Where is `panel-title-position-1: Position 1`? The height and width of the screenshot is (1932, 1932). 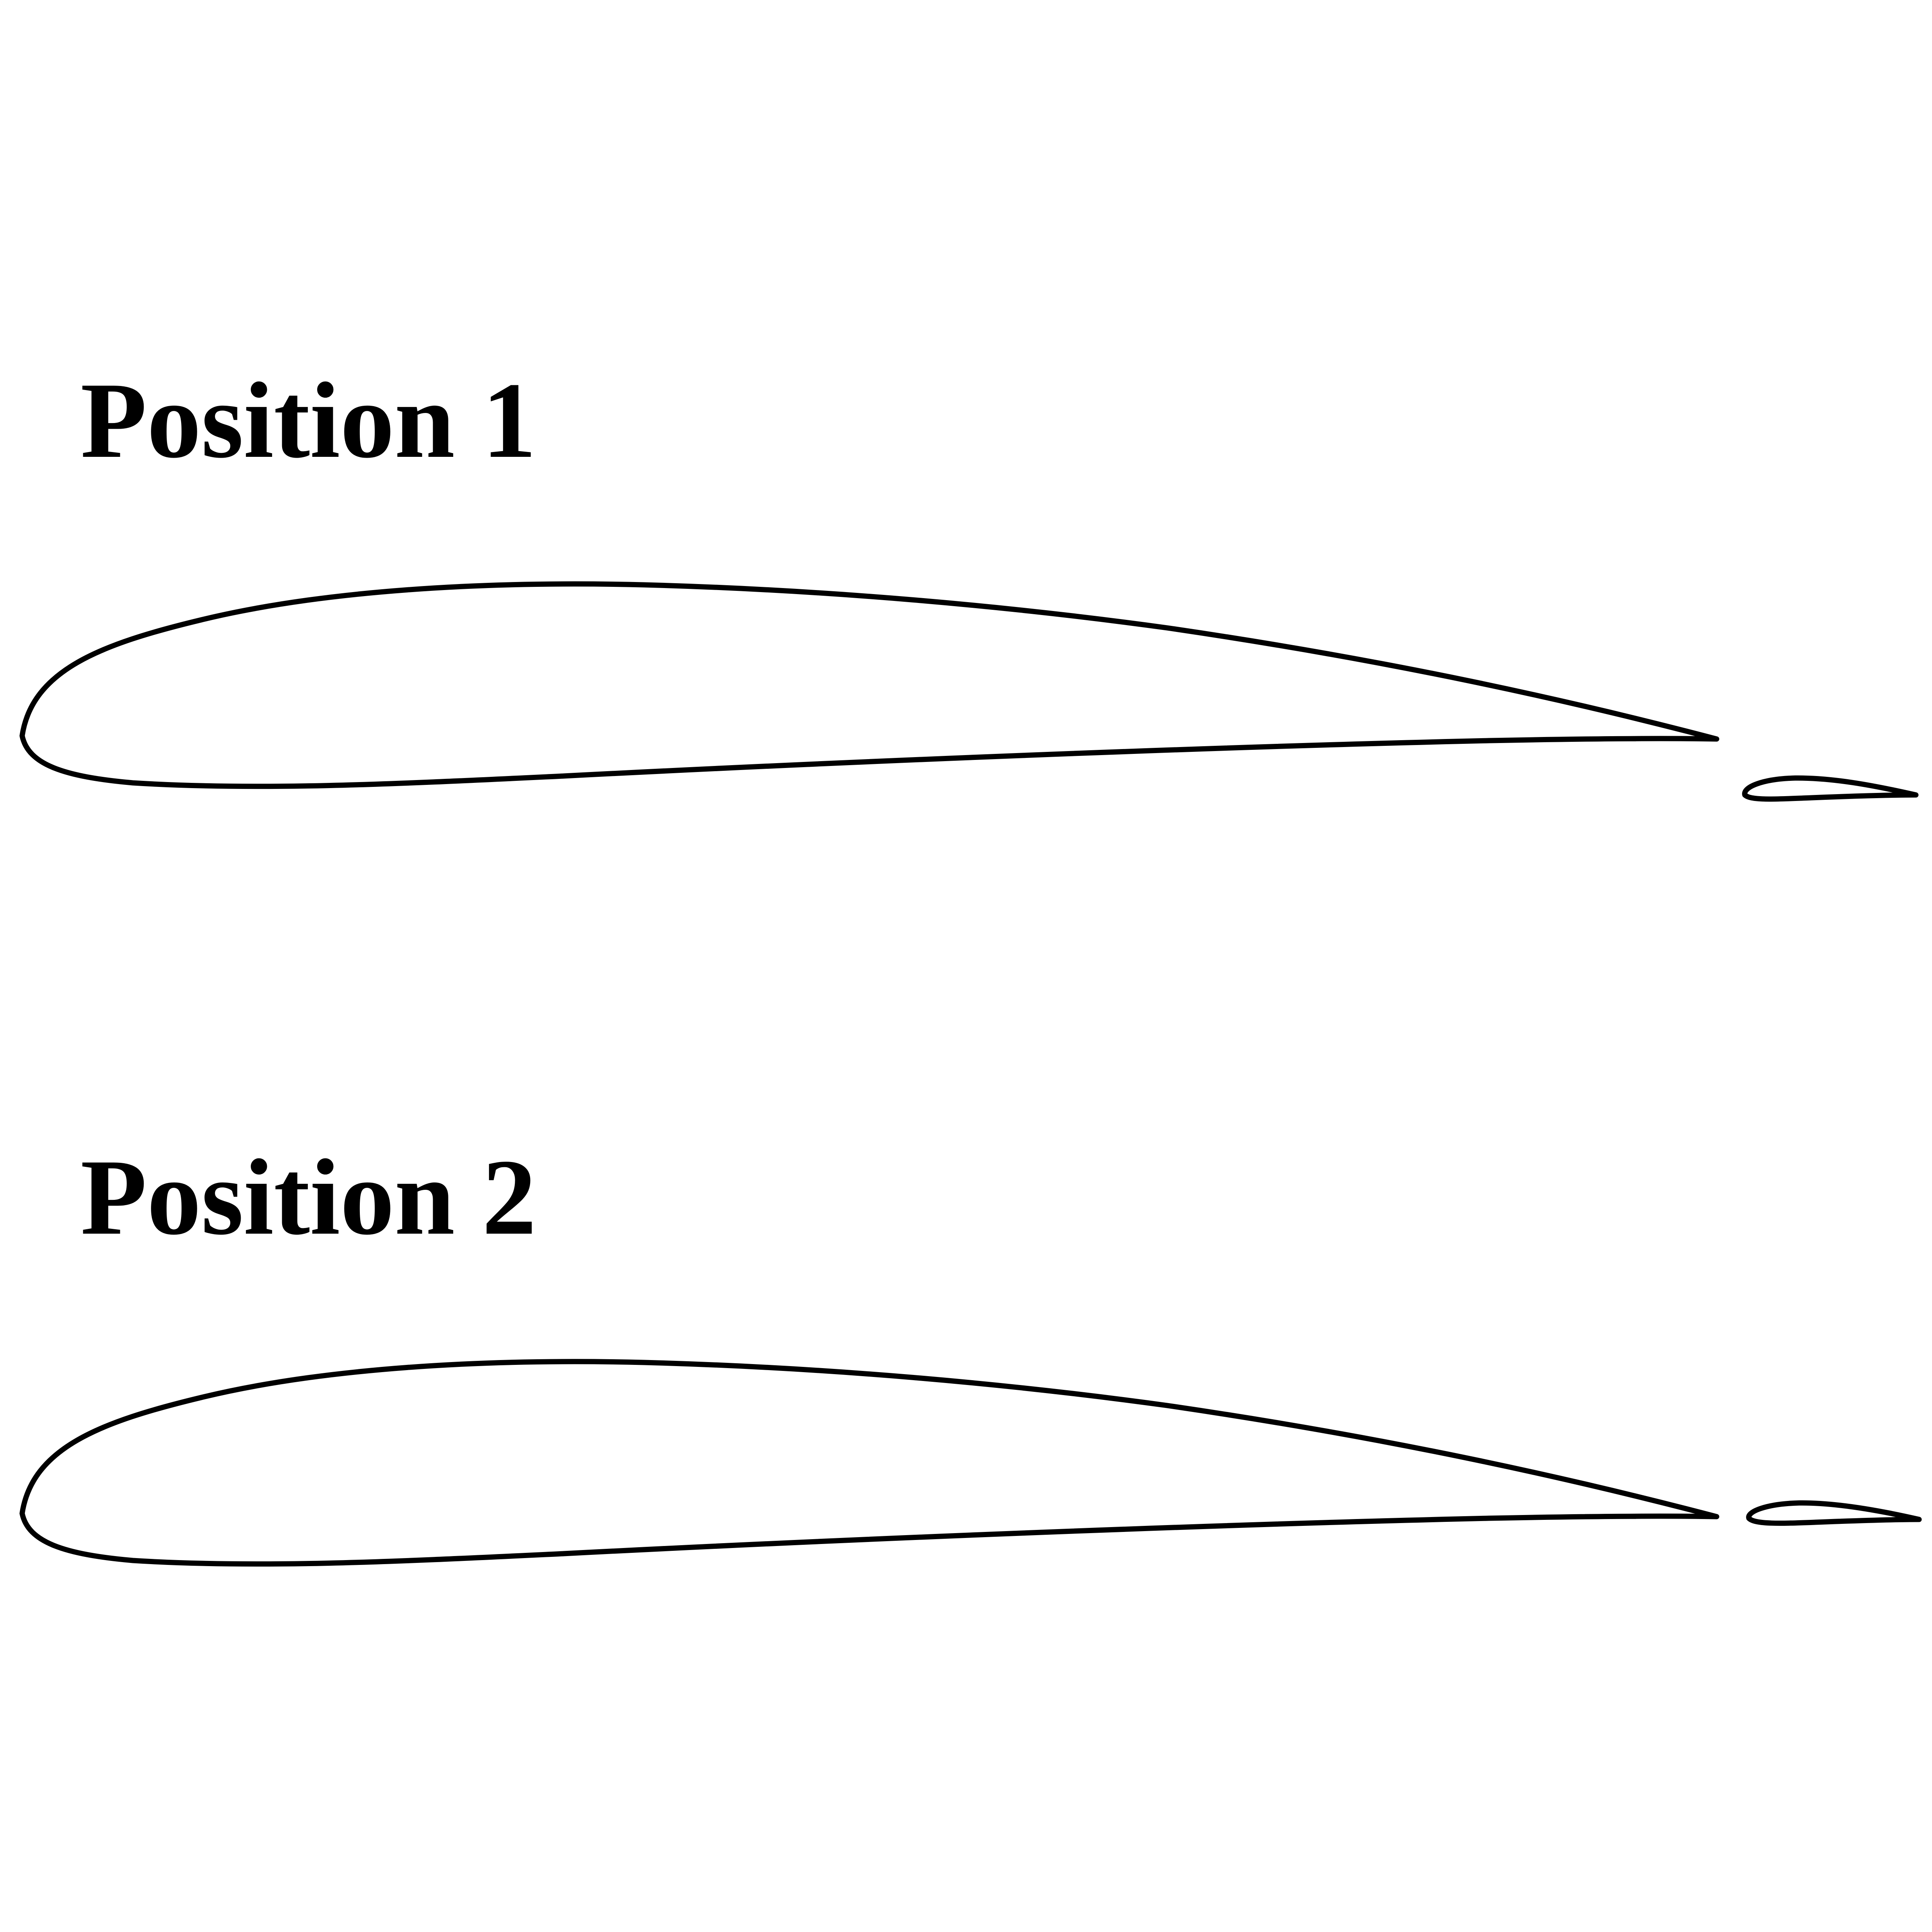
panel-title-position-1: Position 1 is located at coordinates (308, 421).